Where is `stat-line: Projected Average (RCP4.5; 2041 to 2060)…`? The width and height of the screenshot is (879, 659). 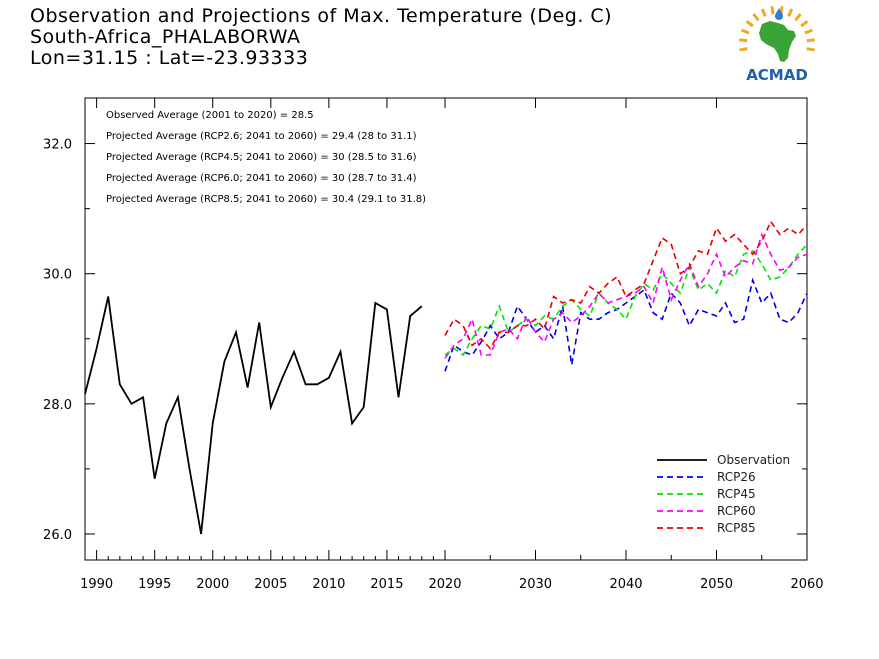
stat-line: Projected Average (RCP4.5; 2041 to 2060)… is located at coordinates (261, 157).